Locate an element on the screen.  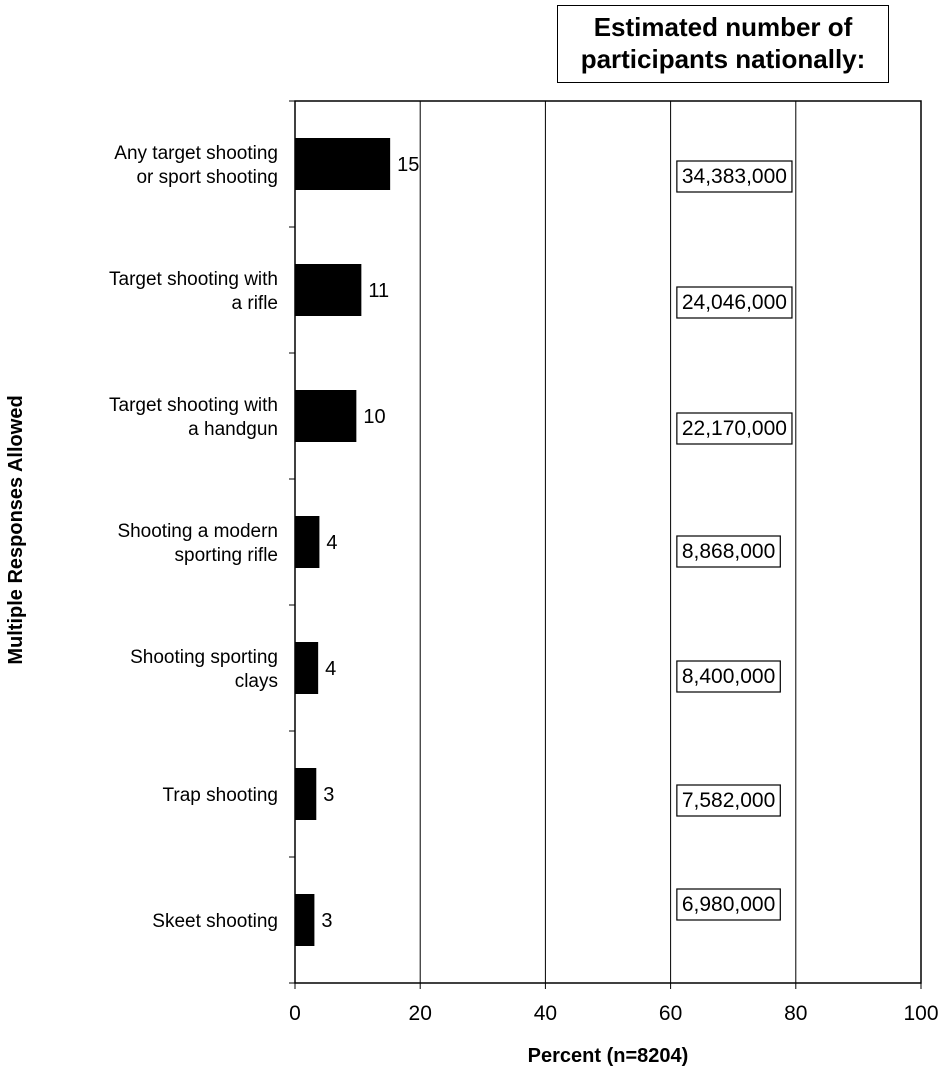
category-label: Shooting sporting is located at coordinates (204, 657).